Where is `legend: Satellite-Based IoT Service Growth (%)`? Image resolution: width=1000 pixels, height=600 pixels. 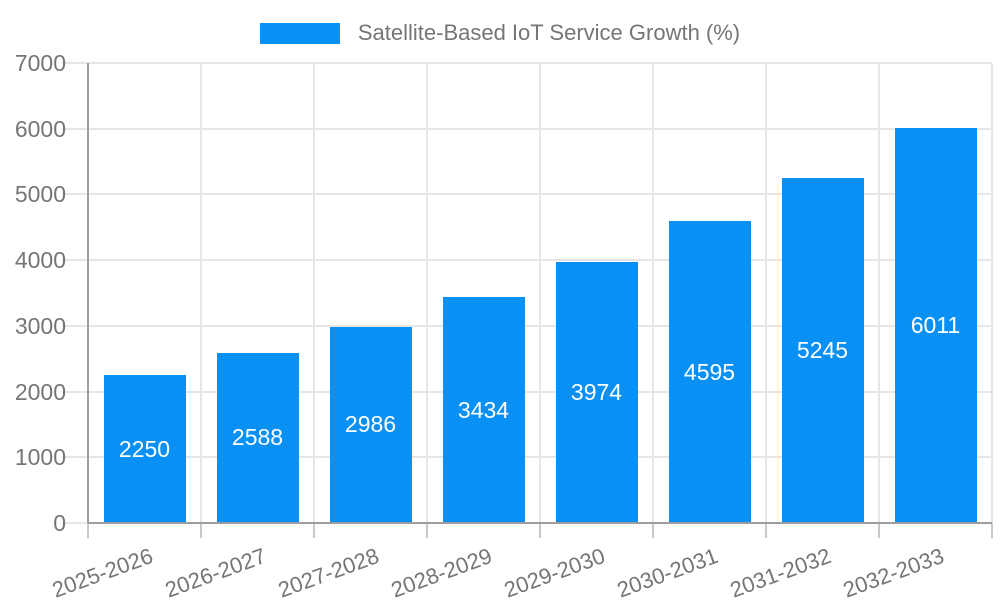 legend: Satellite-Based IoT Service Growth (%) is located at coordinates (500, 33).